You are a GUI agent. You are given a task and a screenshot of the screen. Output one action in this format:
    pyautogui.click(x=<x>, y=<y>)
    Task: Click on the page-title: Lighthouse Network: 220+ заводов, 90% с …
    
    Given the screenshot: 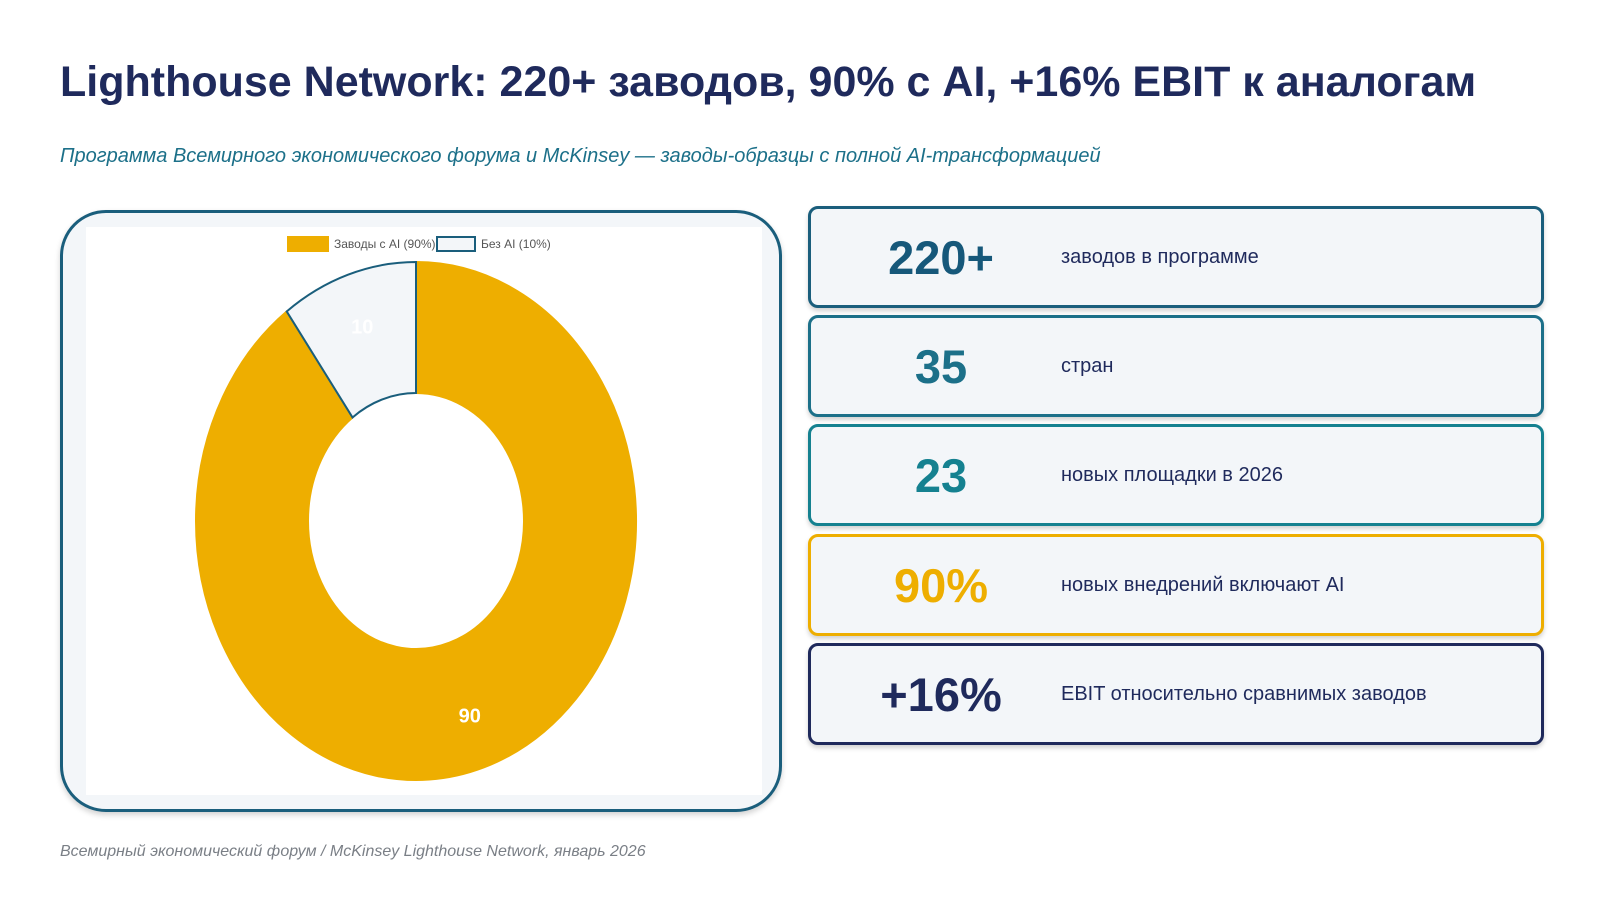 What is the action you would take?
    pyautogui.click(x=768, y=82)
    